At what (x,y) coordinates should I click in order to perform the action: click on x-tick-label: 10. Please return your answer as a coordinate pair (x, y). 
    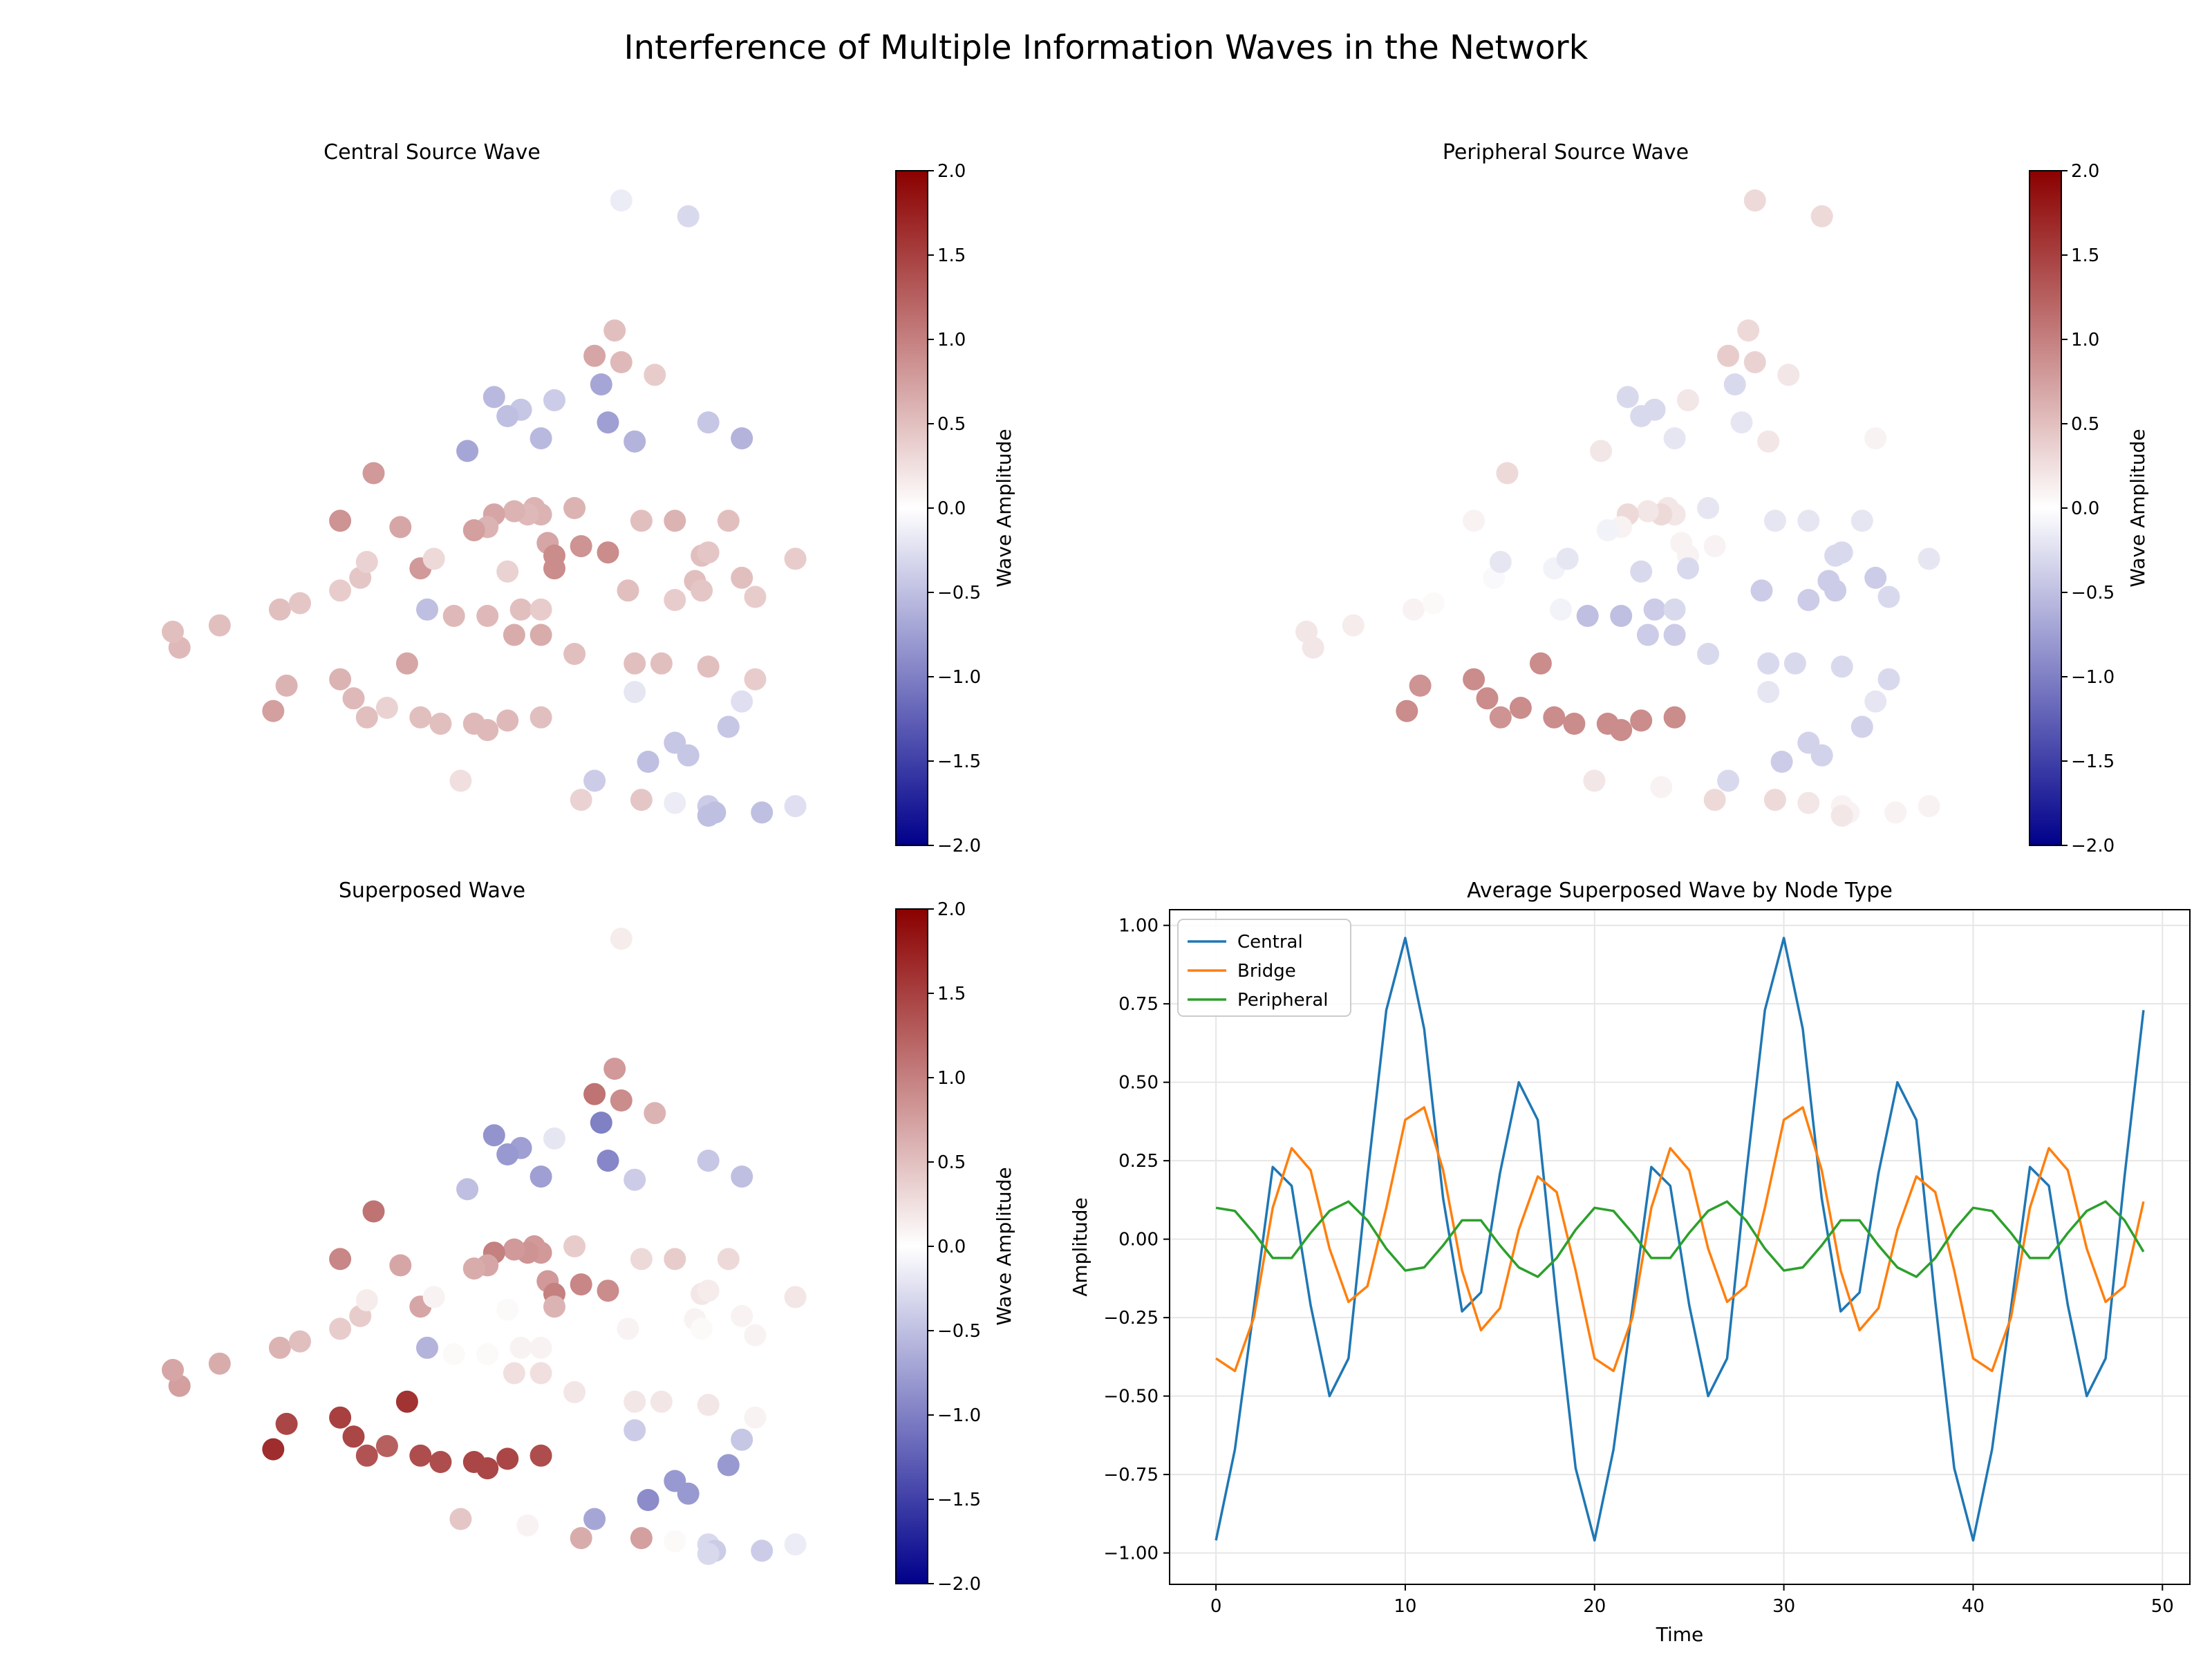
    Looking at the image, I should click on (1405, 1606).